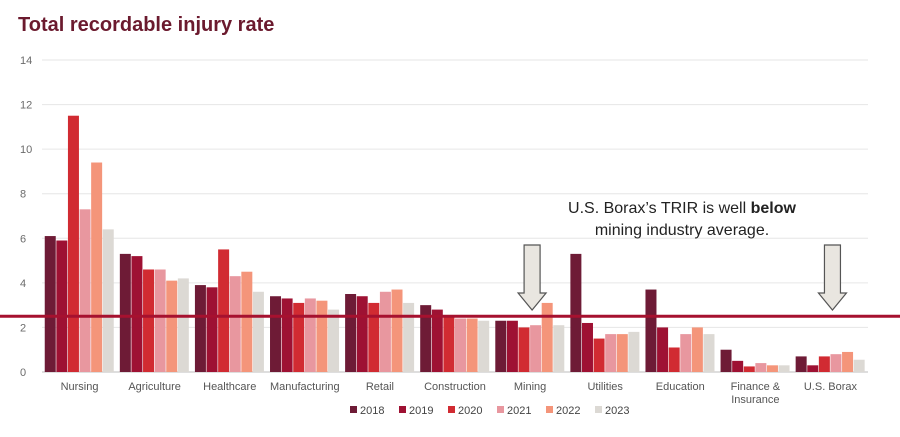  What do you see at coordinates (680, 387) in the screenshot?
I see `category-label: Education` at bounding box center [680, 387].